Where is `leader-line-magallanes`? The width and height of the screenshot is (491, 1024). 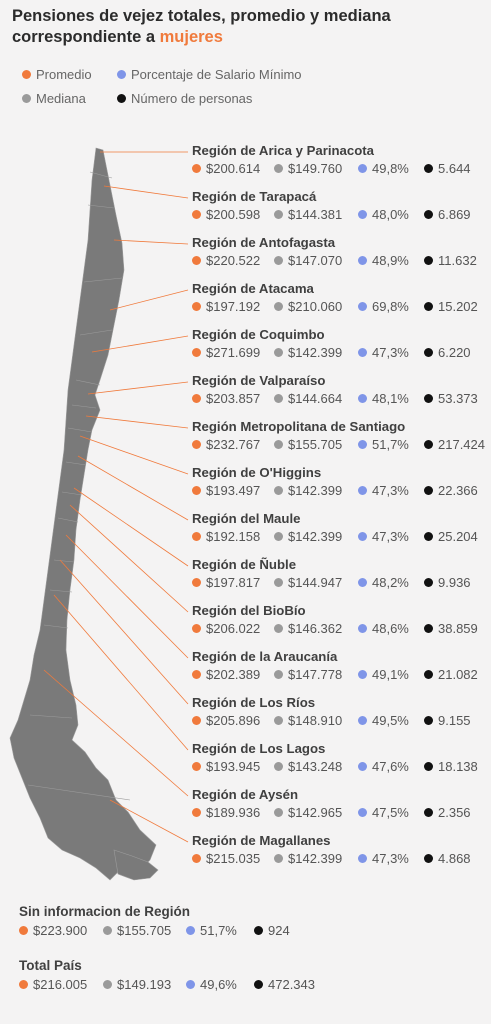
leader-line-magallanes is located at coordinates (149, 821).